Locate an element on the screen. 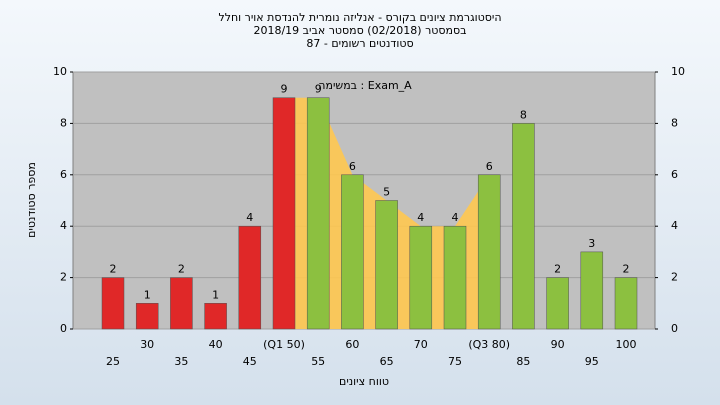 Image resolution: width=720 pixels, height=405 pixels. y2-tick-label: 6 is located at coordinates (674, 174).